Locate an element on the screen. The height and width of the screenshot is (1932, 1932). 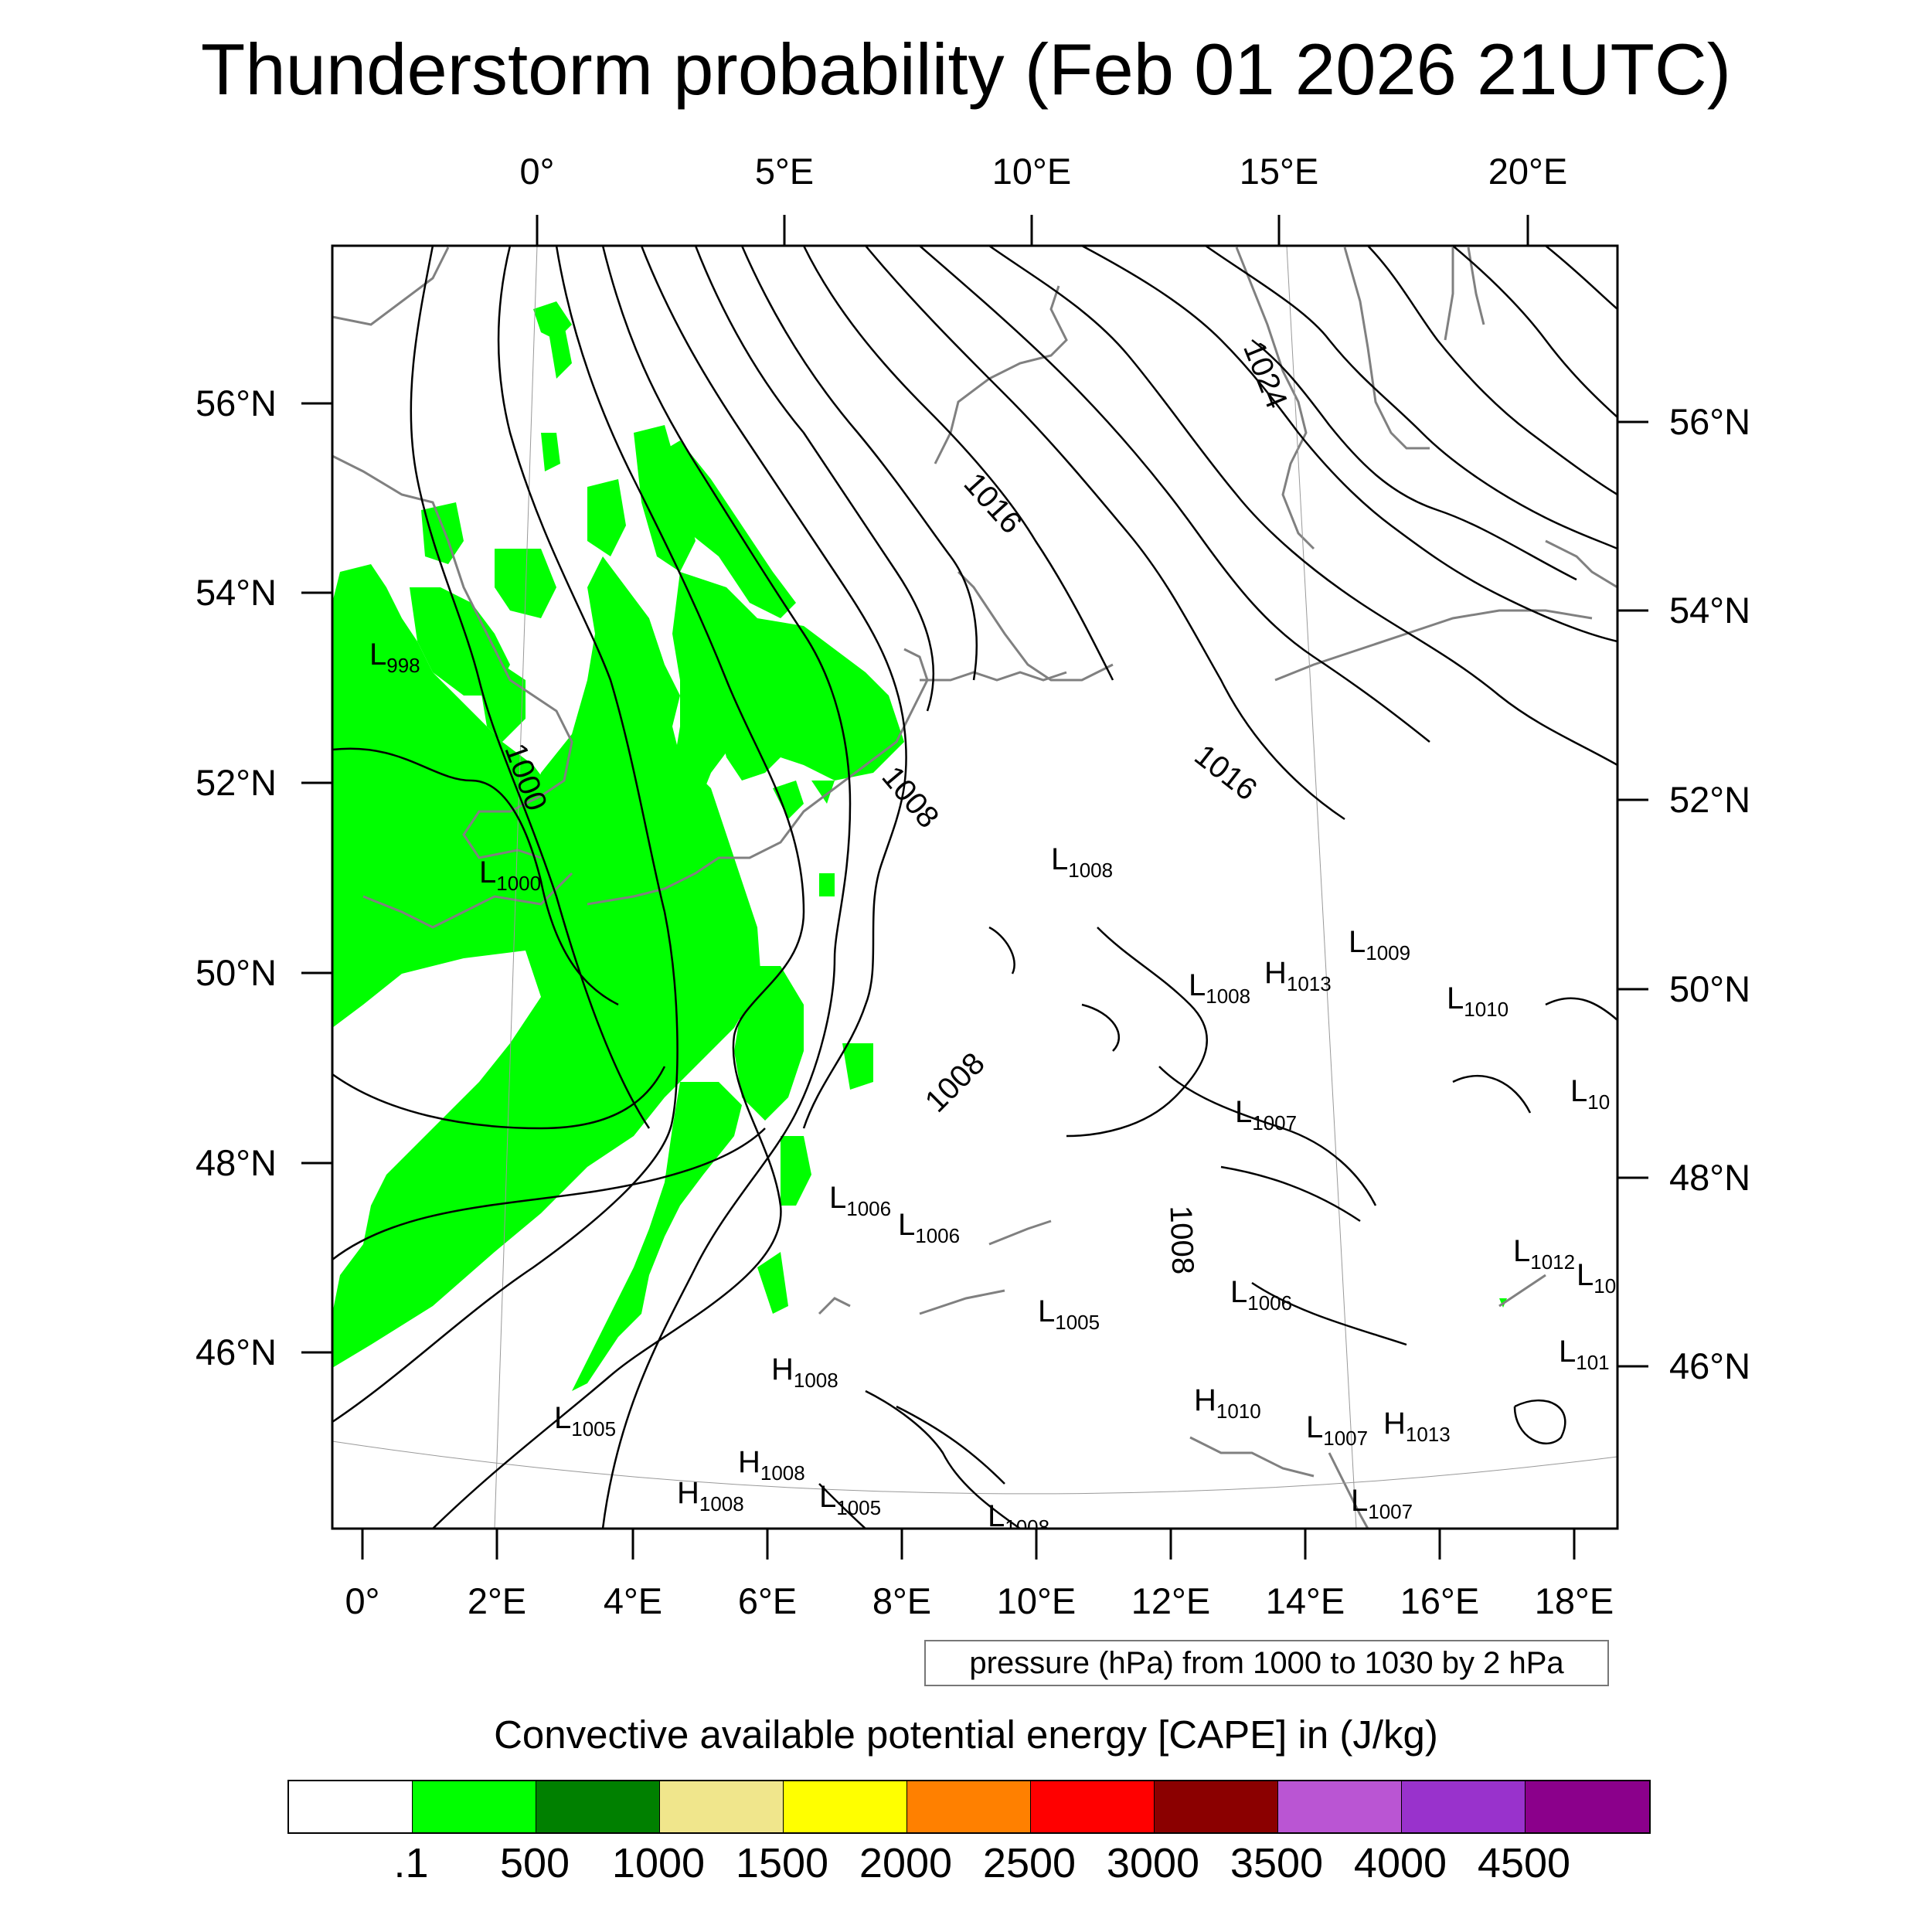
pressure-center: L1009 is located at coordinates (1379, 944).